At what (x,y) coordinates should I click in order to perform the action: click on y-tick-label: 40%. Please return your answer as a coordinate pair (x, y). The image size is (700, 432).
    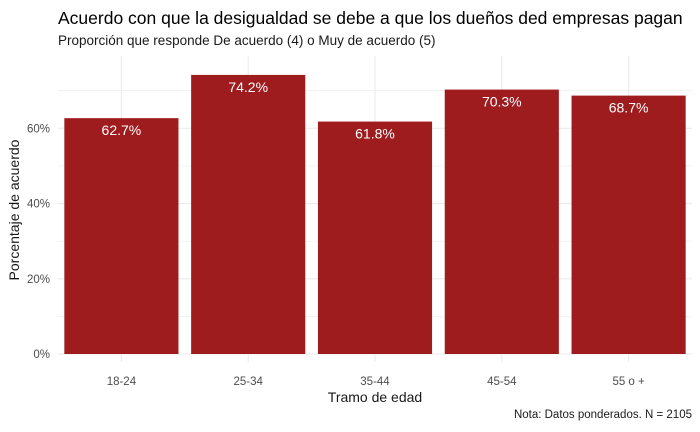
    Looking at the image, I should click on (38, 205).